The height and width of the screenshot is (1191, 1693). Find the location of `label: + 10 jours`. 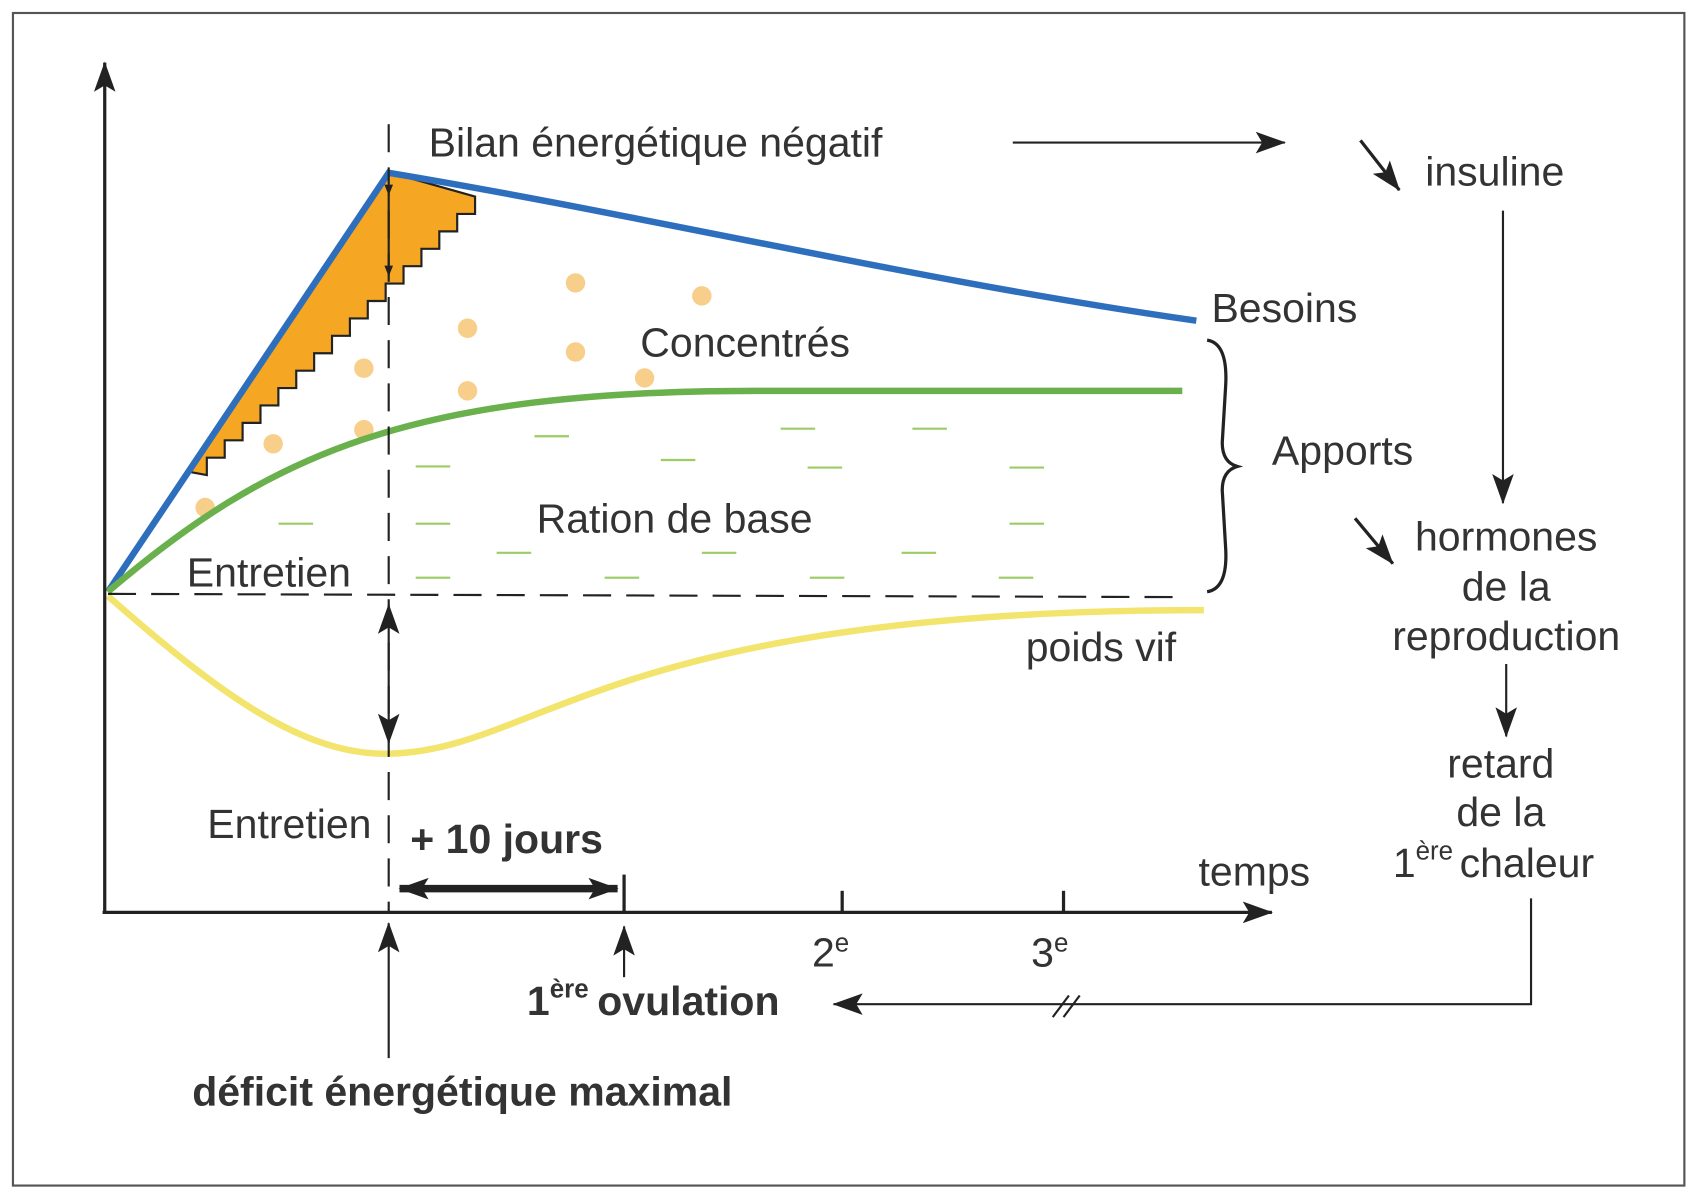

label: + 10 jours is located at coordinates (506, 839).